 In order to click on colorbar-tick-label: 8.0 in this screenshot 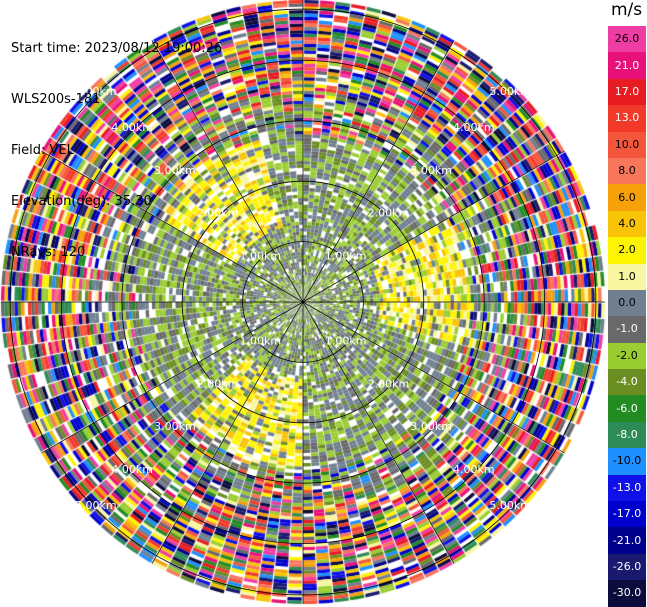, I will do `click(627, 171)`.